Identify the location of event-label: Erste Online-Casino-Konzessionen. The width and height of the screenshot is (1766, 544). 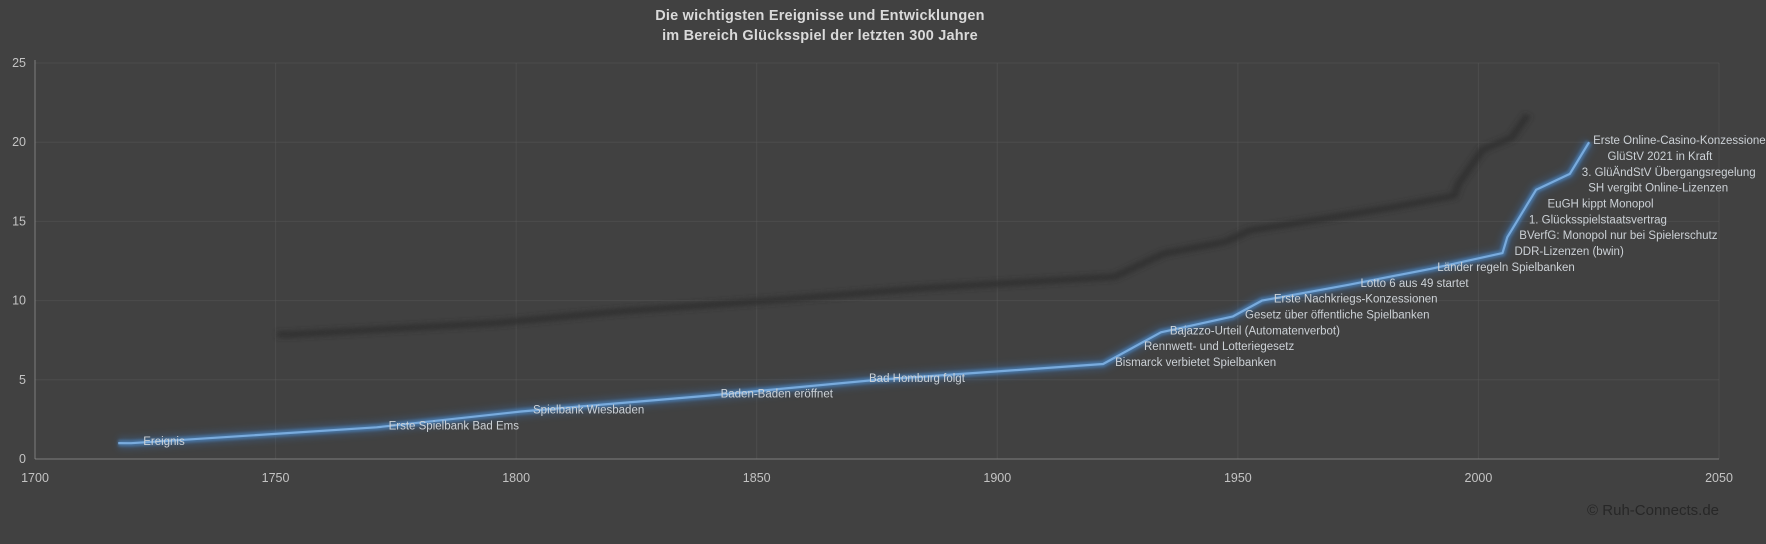
(1679, 141).